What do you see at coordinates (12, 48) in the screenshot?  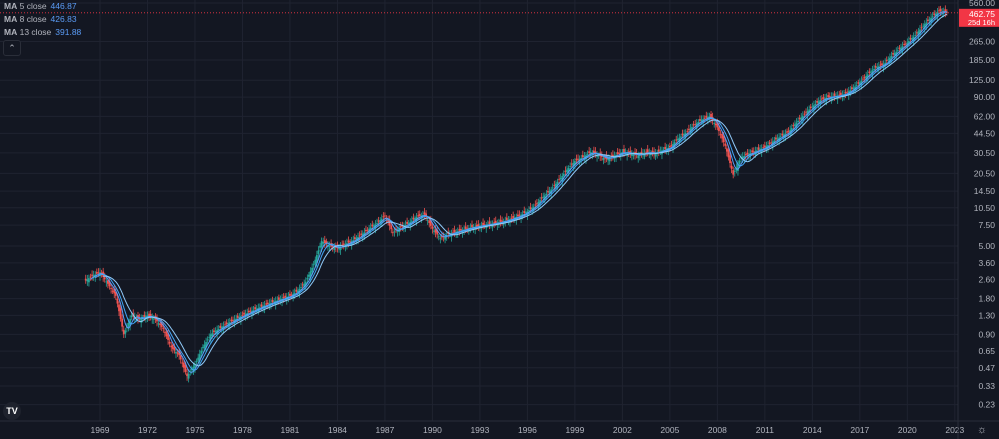 I see `chevron-up-icon: ⌃` at bounding box center [12, 48].